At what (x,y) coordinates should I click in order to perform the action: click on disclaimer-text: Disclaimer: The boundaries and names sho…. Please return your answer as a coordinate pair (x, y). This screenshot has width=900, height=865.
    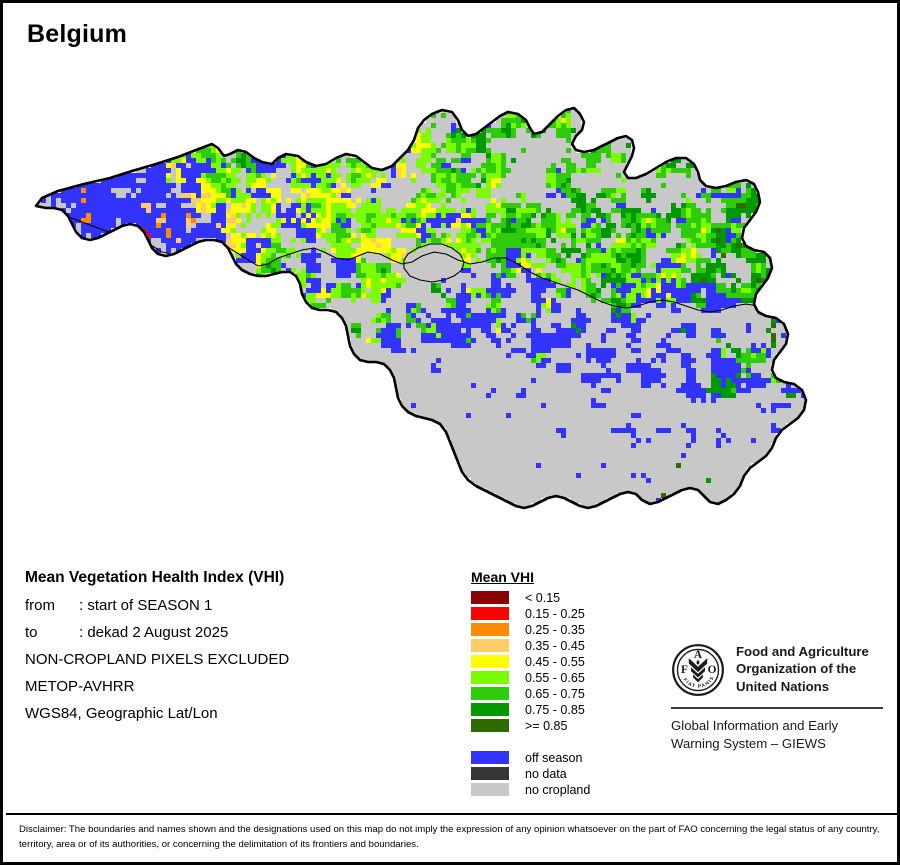
    Looking at the image, I should click on (449, 837).